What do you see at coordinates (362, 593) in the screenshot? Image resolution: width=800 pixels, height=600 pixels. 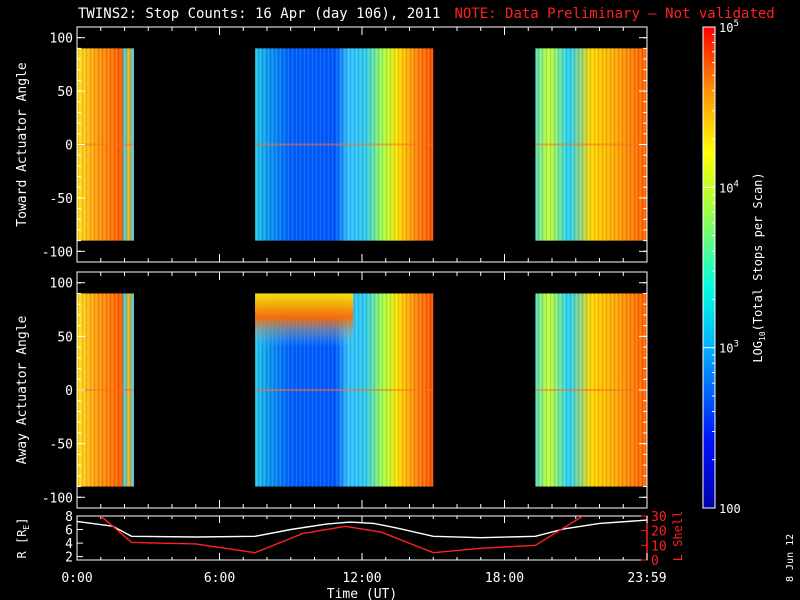 I see `time-axis-label: Time (UT)` at bounding box center [362, 593].